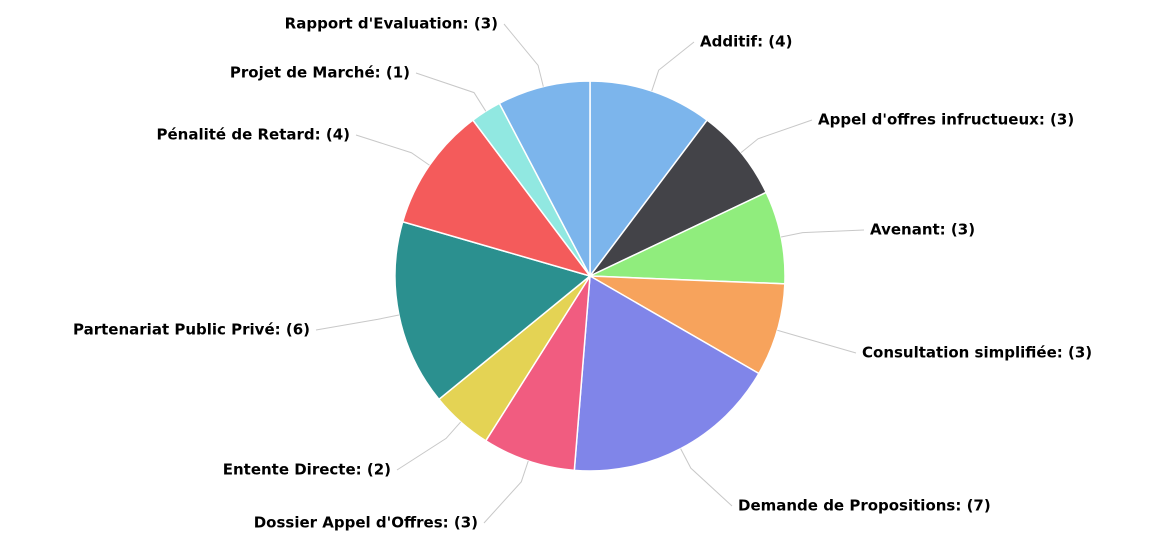  What do you see at coordinates (864, 506) in the screenshot?
I see `data-label: Demande de Propositions: (7)` at bounding box center [864, 506].